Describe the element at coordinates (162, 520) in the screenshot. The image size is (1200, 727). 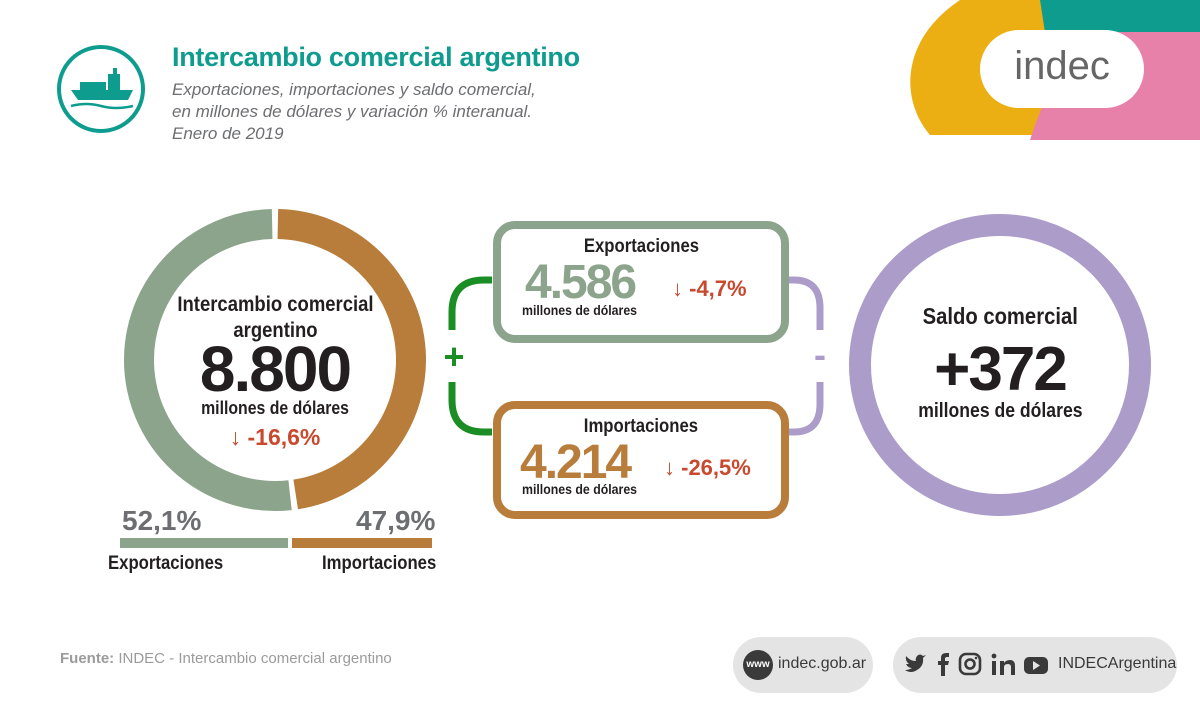
I see `exports-share-label: 52,1%` at that location.